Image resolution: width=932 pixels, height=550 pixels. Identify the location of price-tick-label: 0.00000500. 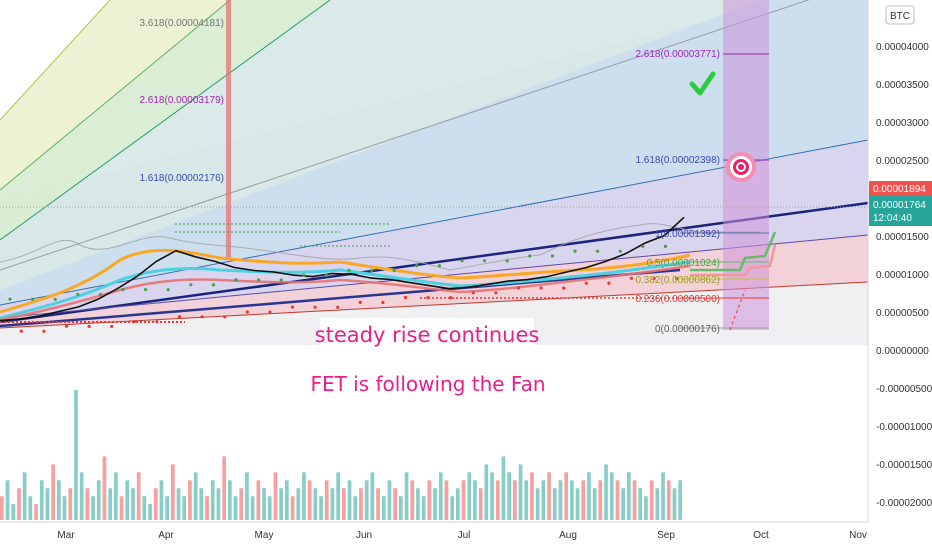
(902, 313).